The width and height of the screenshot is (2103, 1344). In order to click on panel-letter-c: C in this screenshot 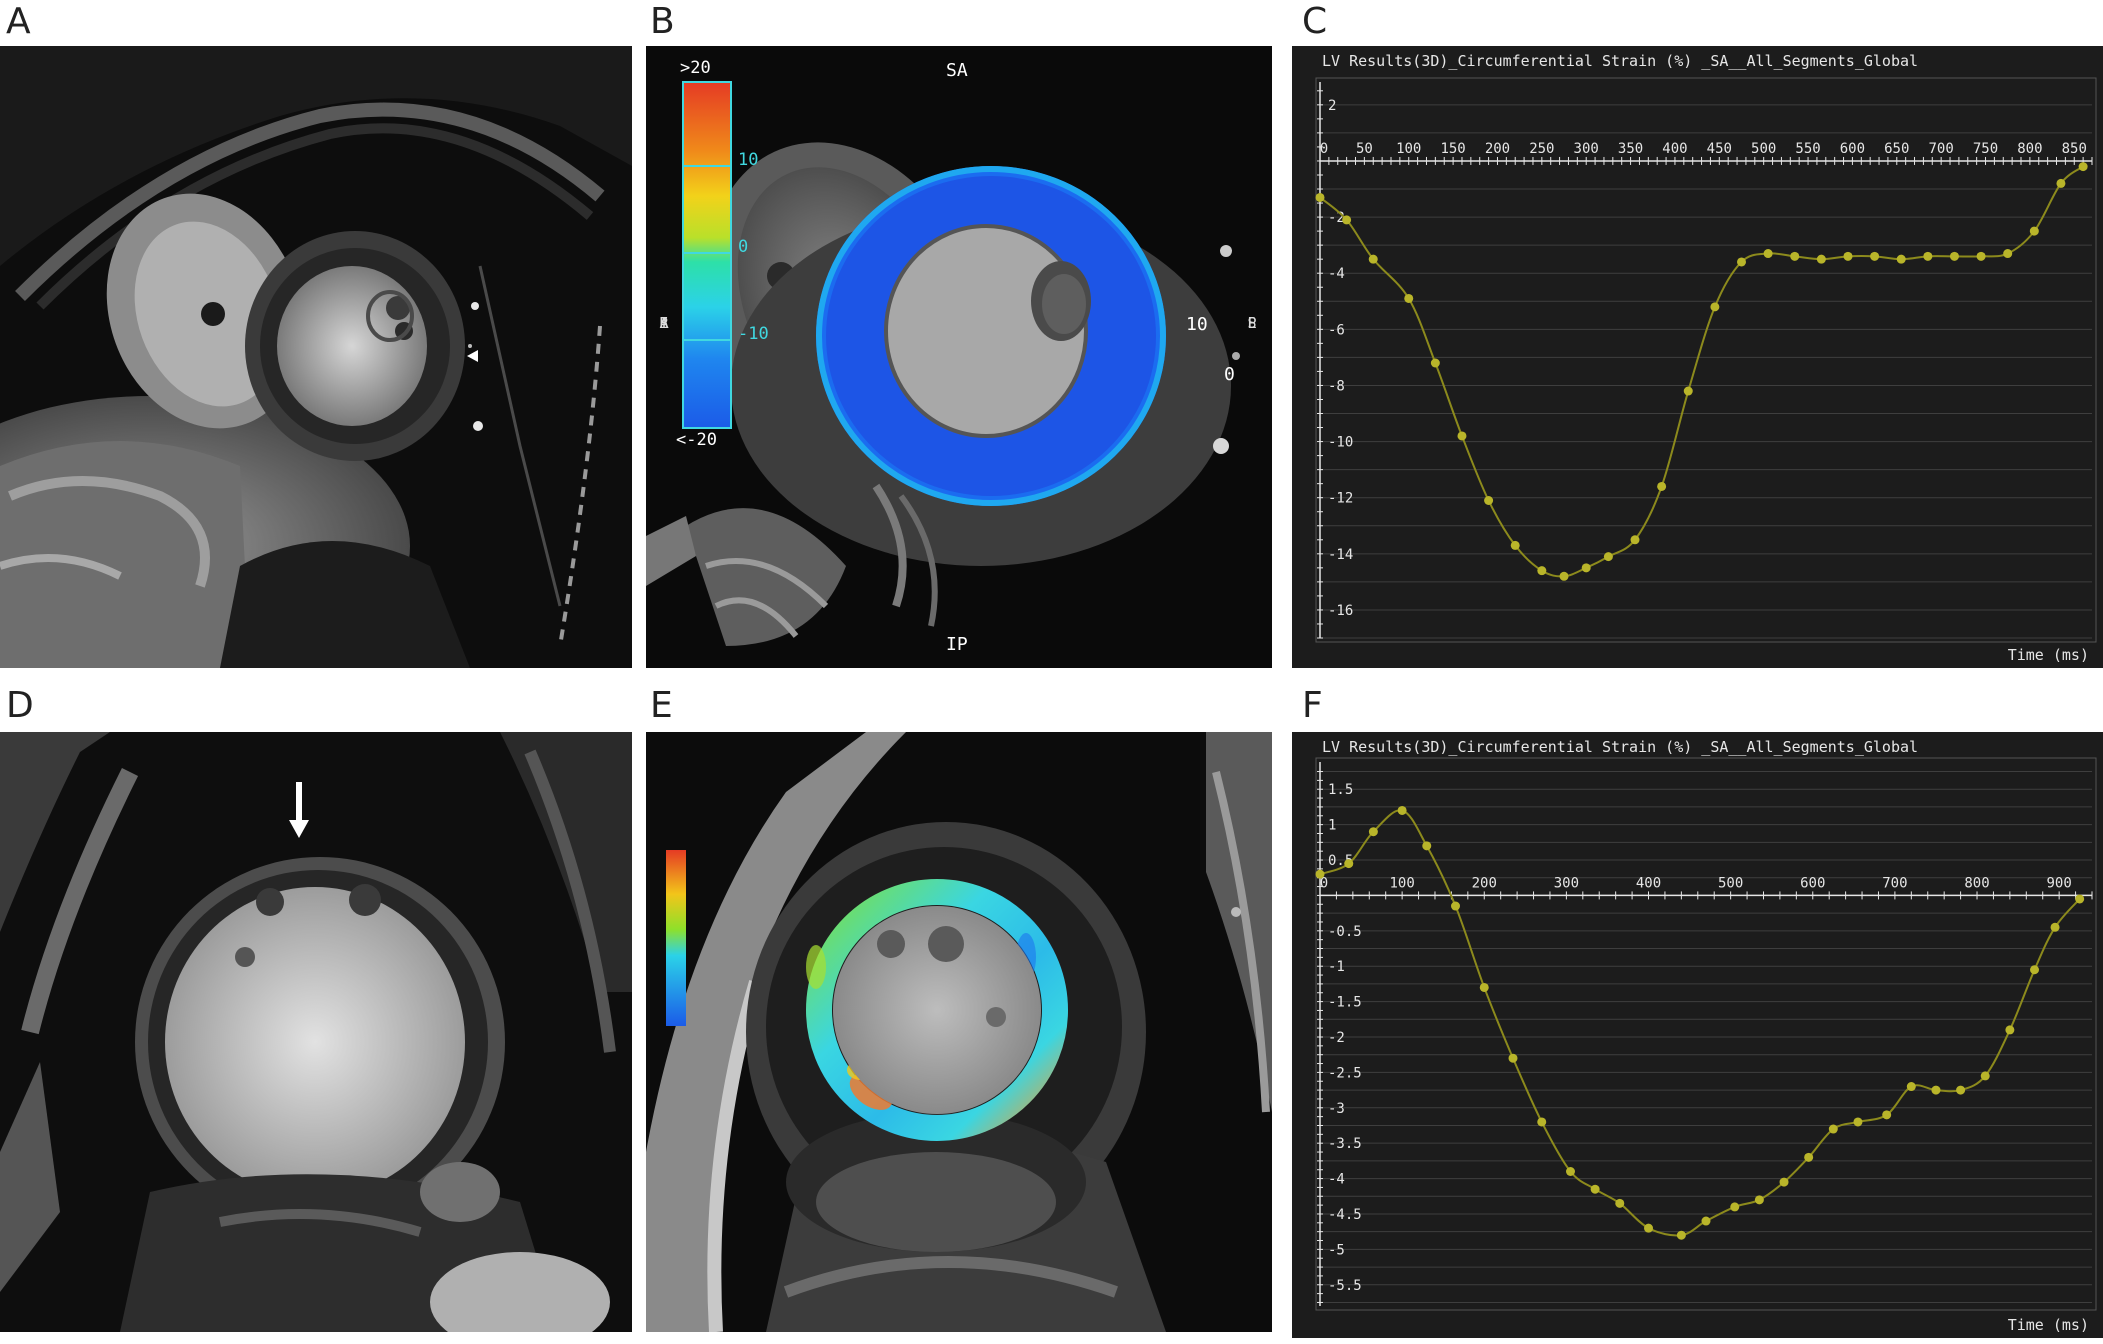, I will do `click(1315, 21)`.